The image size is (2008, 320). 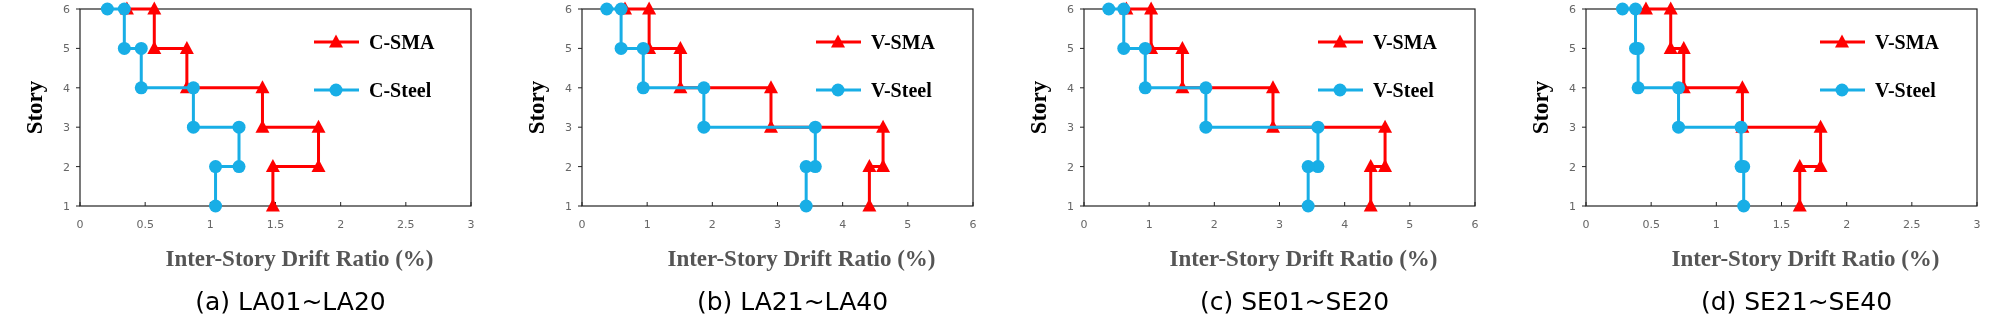 What do you see at coordinates (1294, 301) in the screenshot?
I see `text: (c) SE01~SE20` at bounding box center [1294, 301].